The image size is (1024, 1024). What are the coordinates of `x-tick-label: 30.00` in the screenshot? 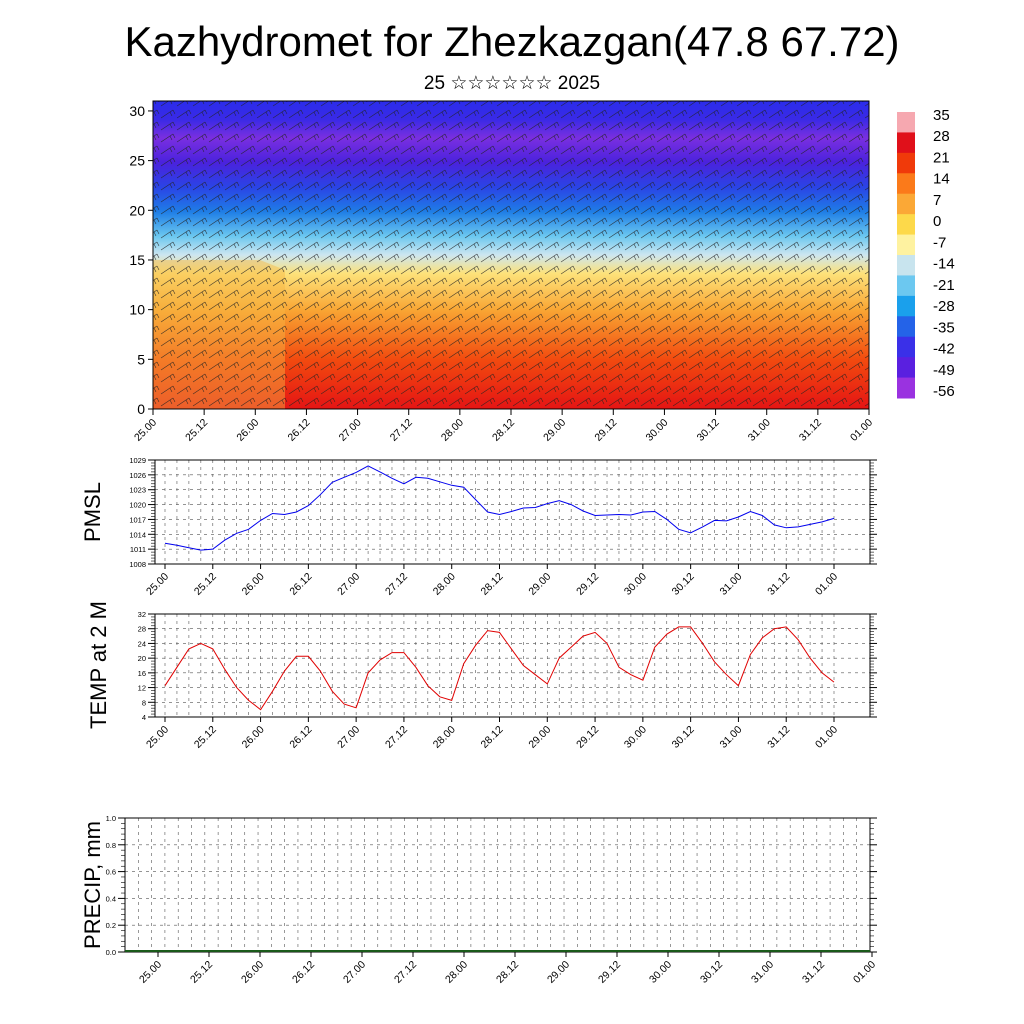 It's located at (660, 972).